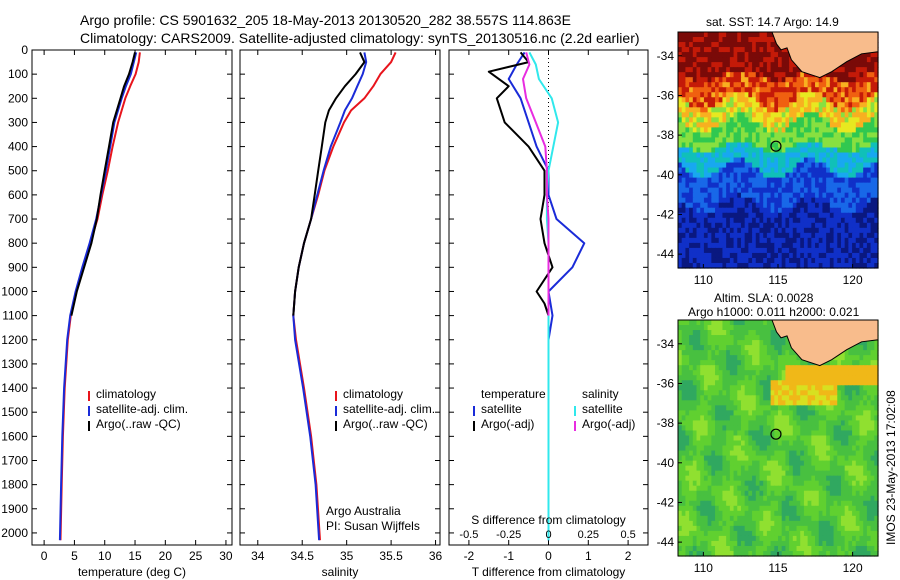  I want to click on salinity-xtick-label: 34.5, so click(303, 556).